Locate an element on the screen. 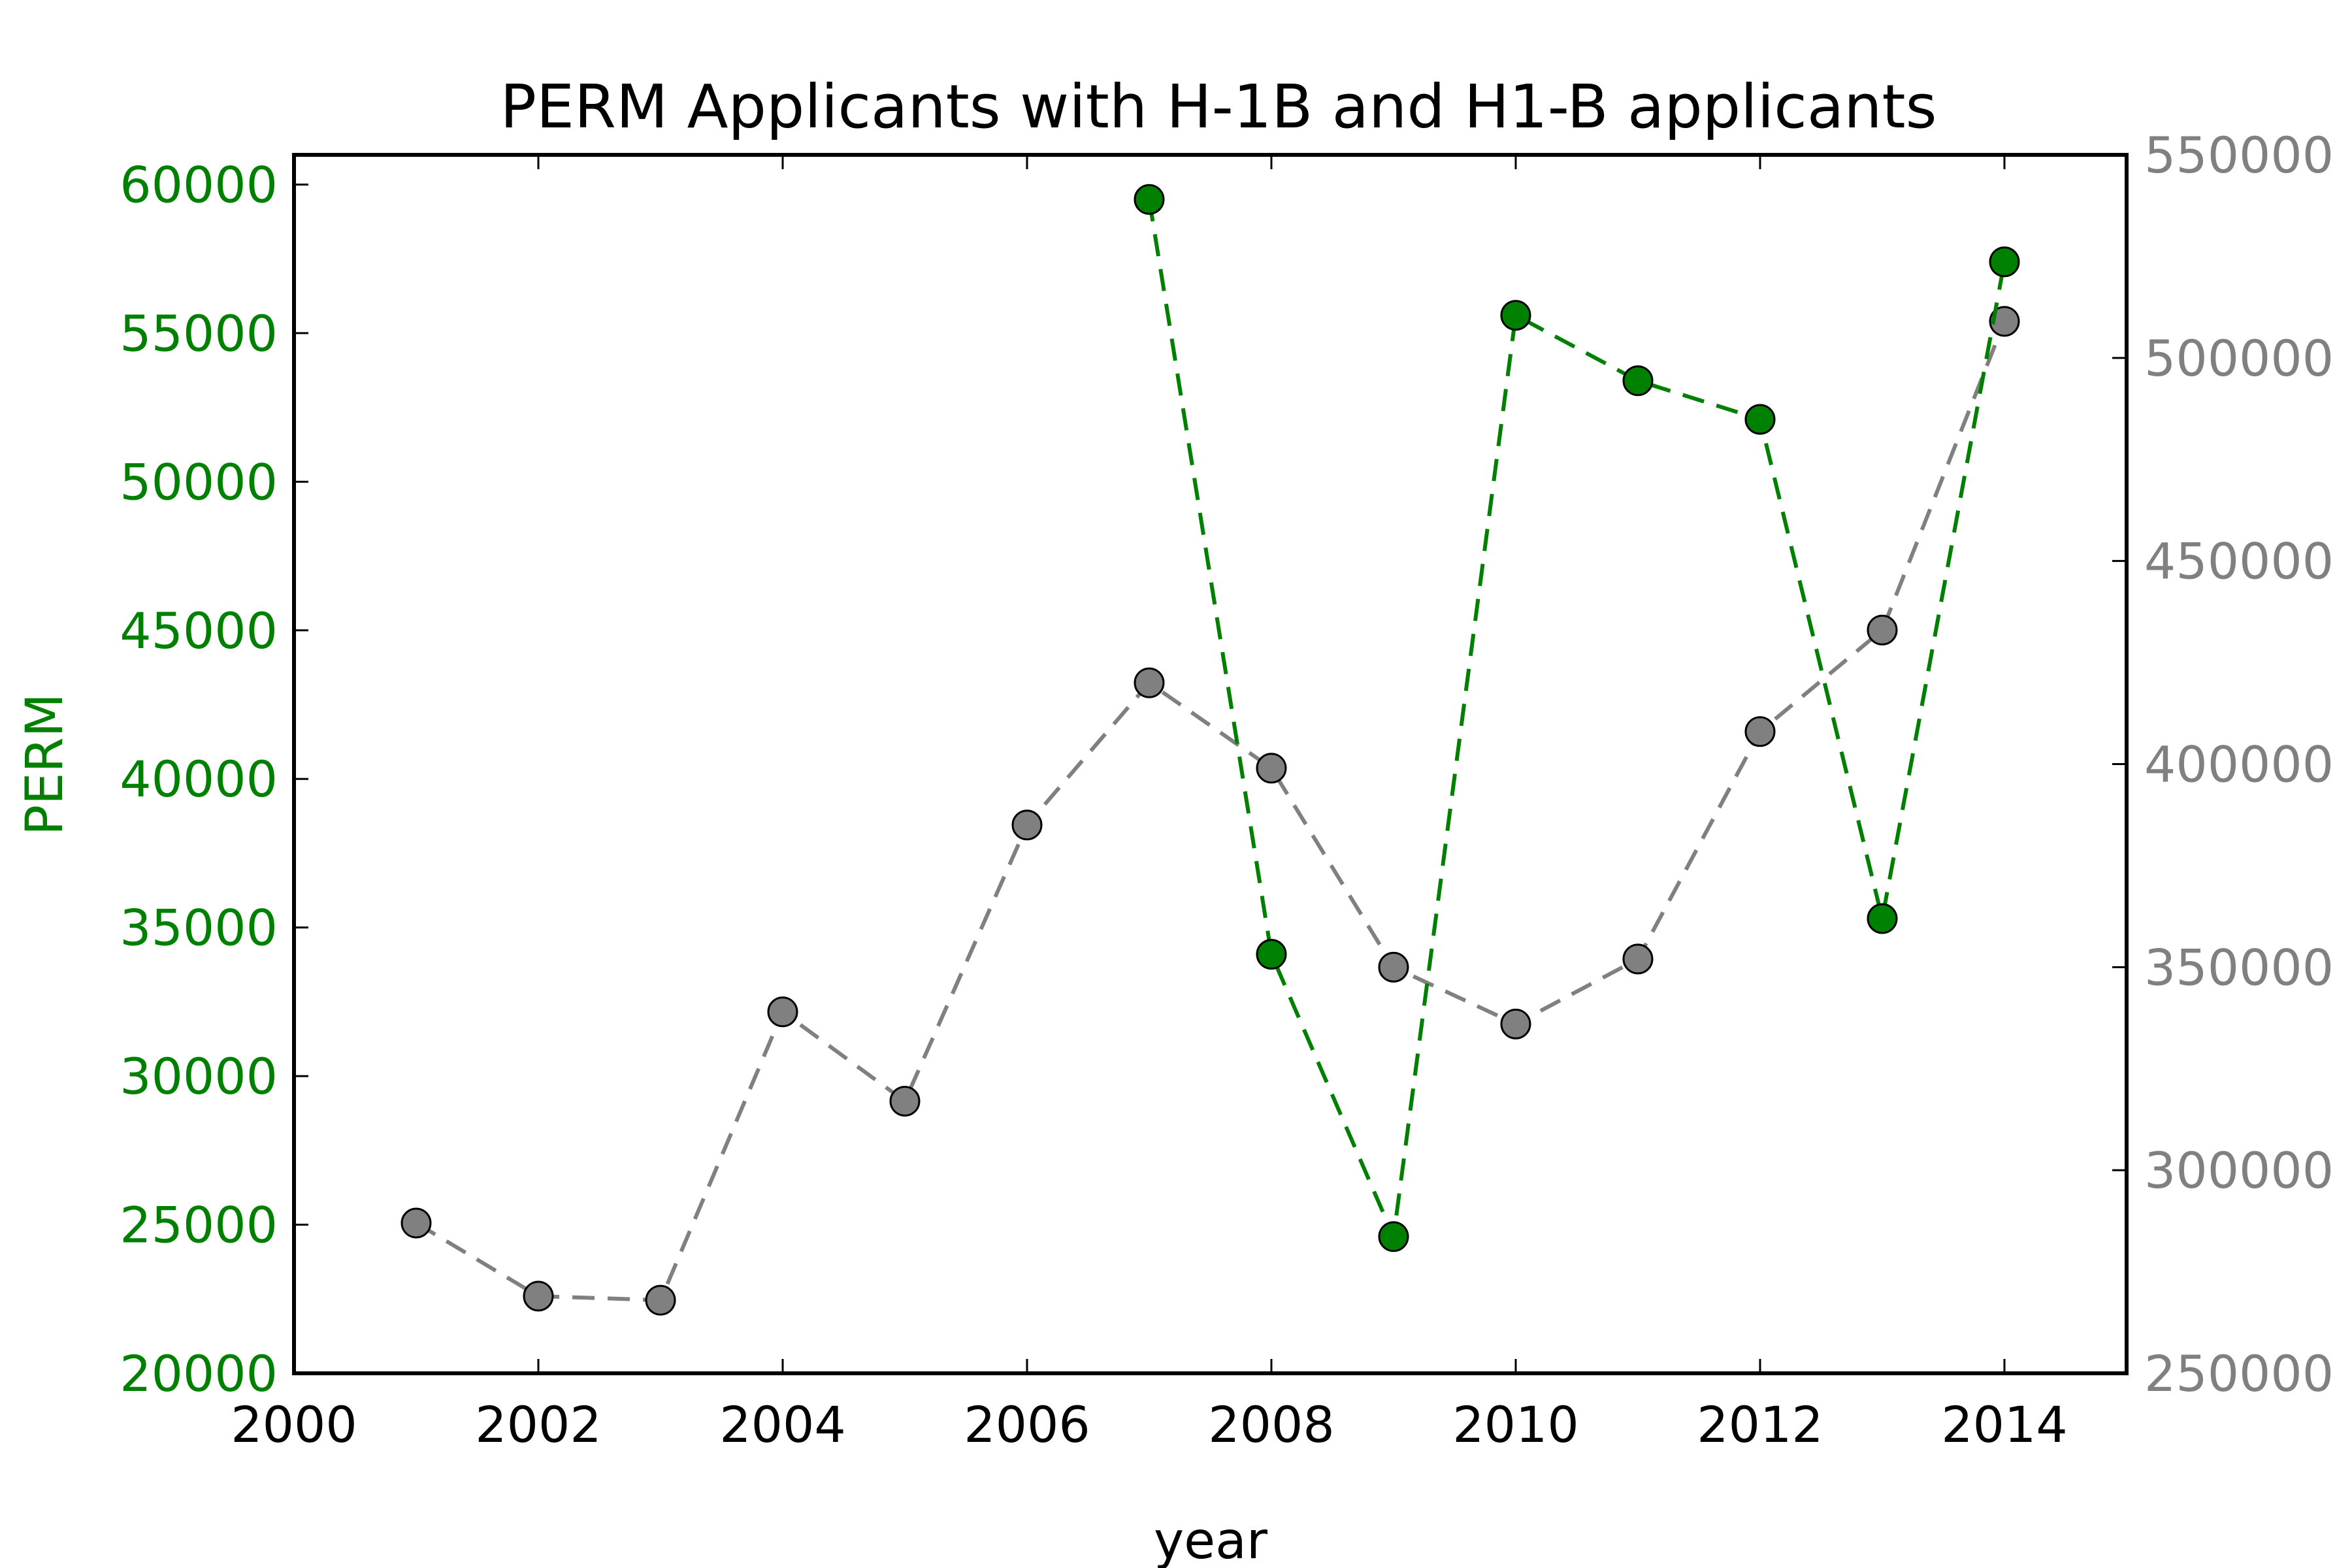 The image size is (2352, 1568). x-tick-label: 2014 is located at coordinates (2004, 1425).